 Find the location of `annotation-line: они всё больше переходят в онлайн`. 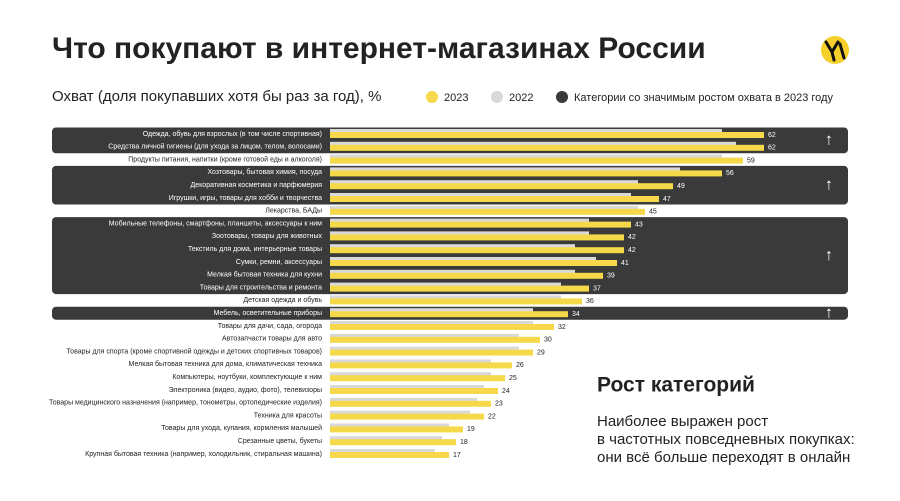

annotation-line: они всё больше переходят в онлайн is located at coordinates (723, 457).